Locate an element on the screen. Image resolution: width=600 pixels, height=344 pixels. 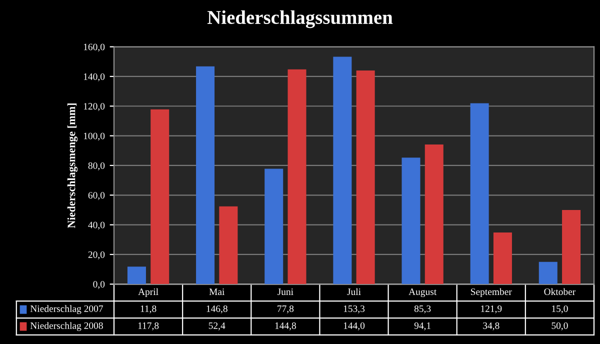
x-tick-label: Juli is located at coordinates (354, 292).